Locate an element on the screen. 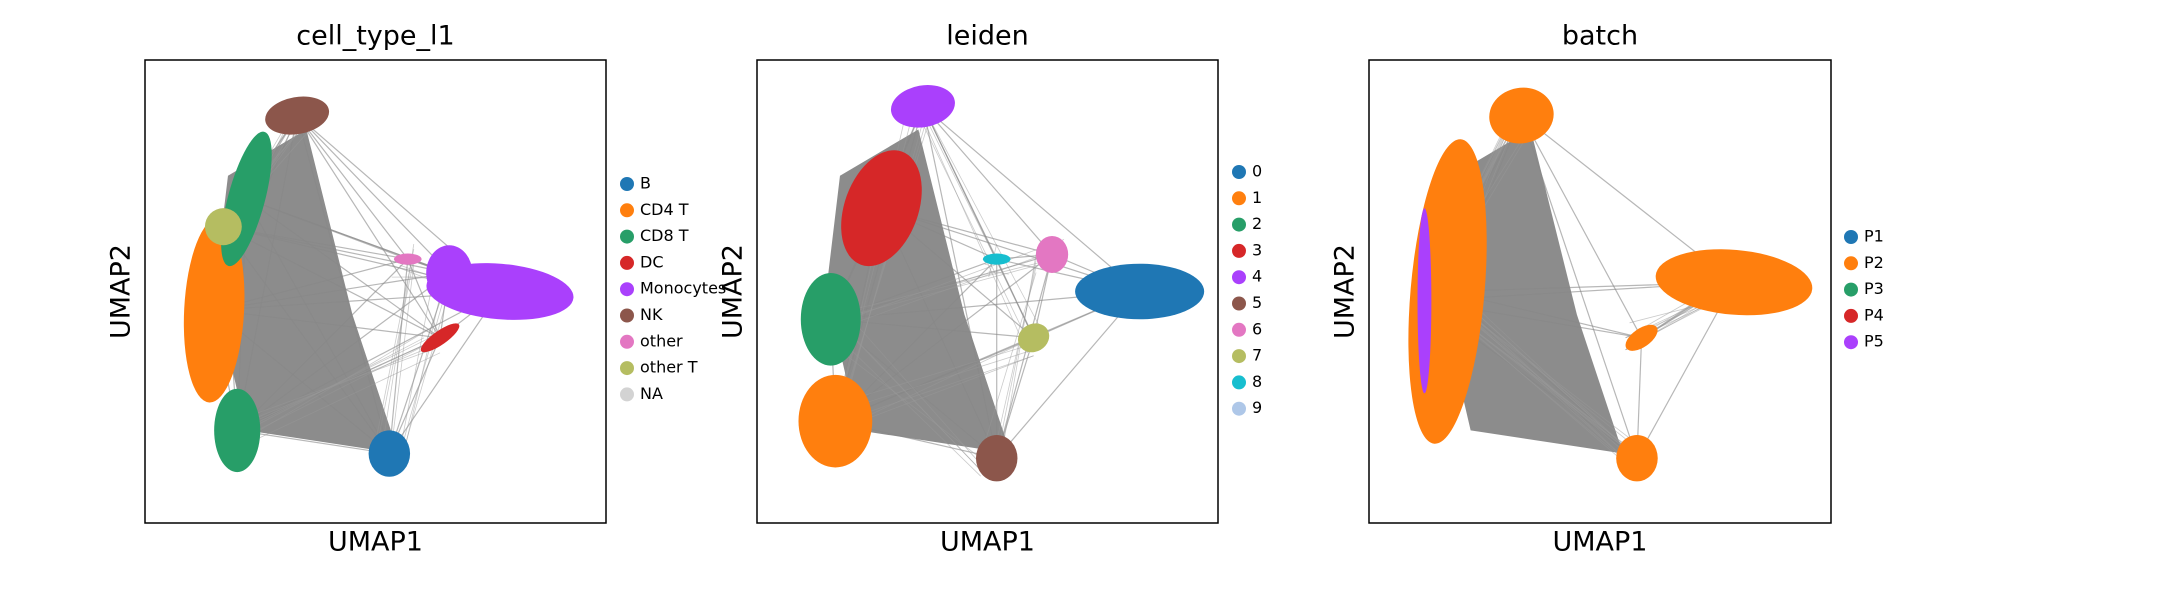 This screenshot has width=2173, height=600. legend-label: other T is located at coordinates (669, 367).